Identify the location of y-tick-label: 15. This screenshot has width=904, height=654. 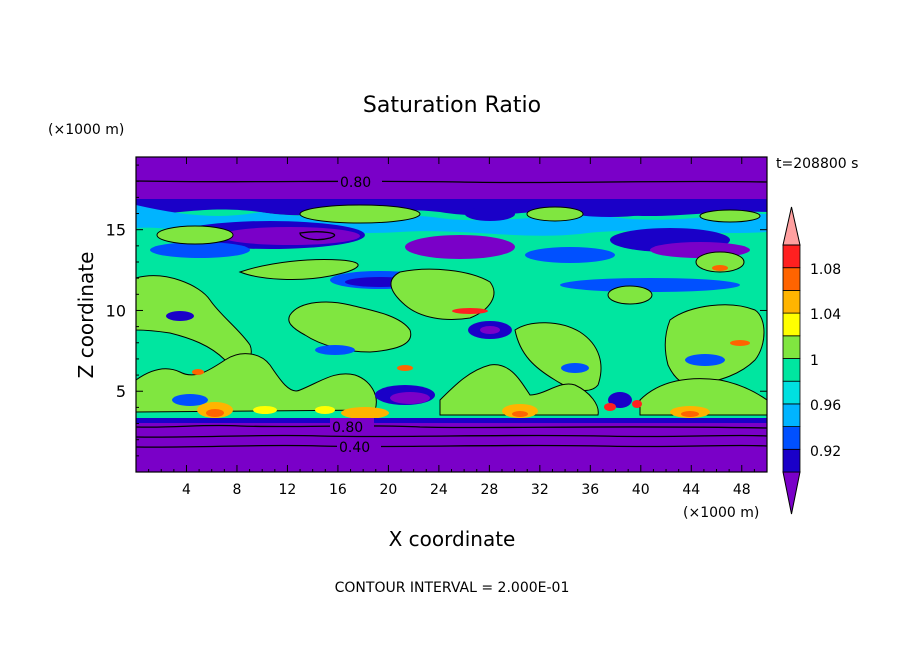
(116, 230).